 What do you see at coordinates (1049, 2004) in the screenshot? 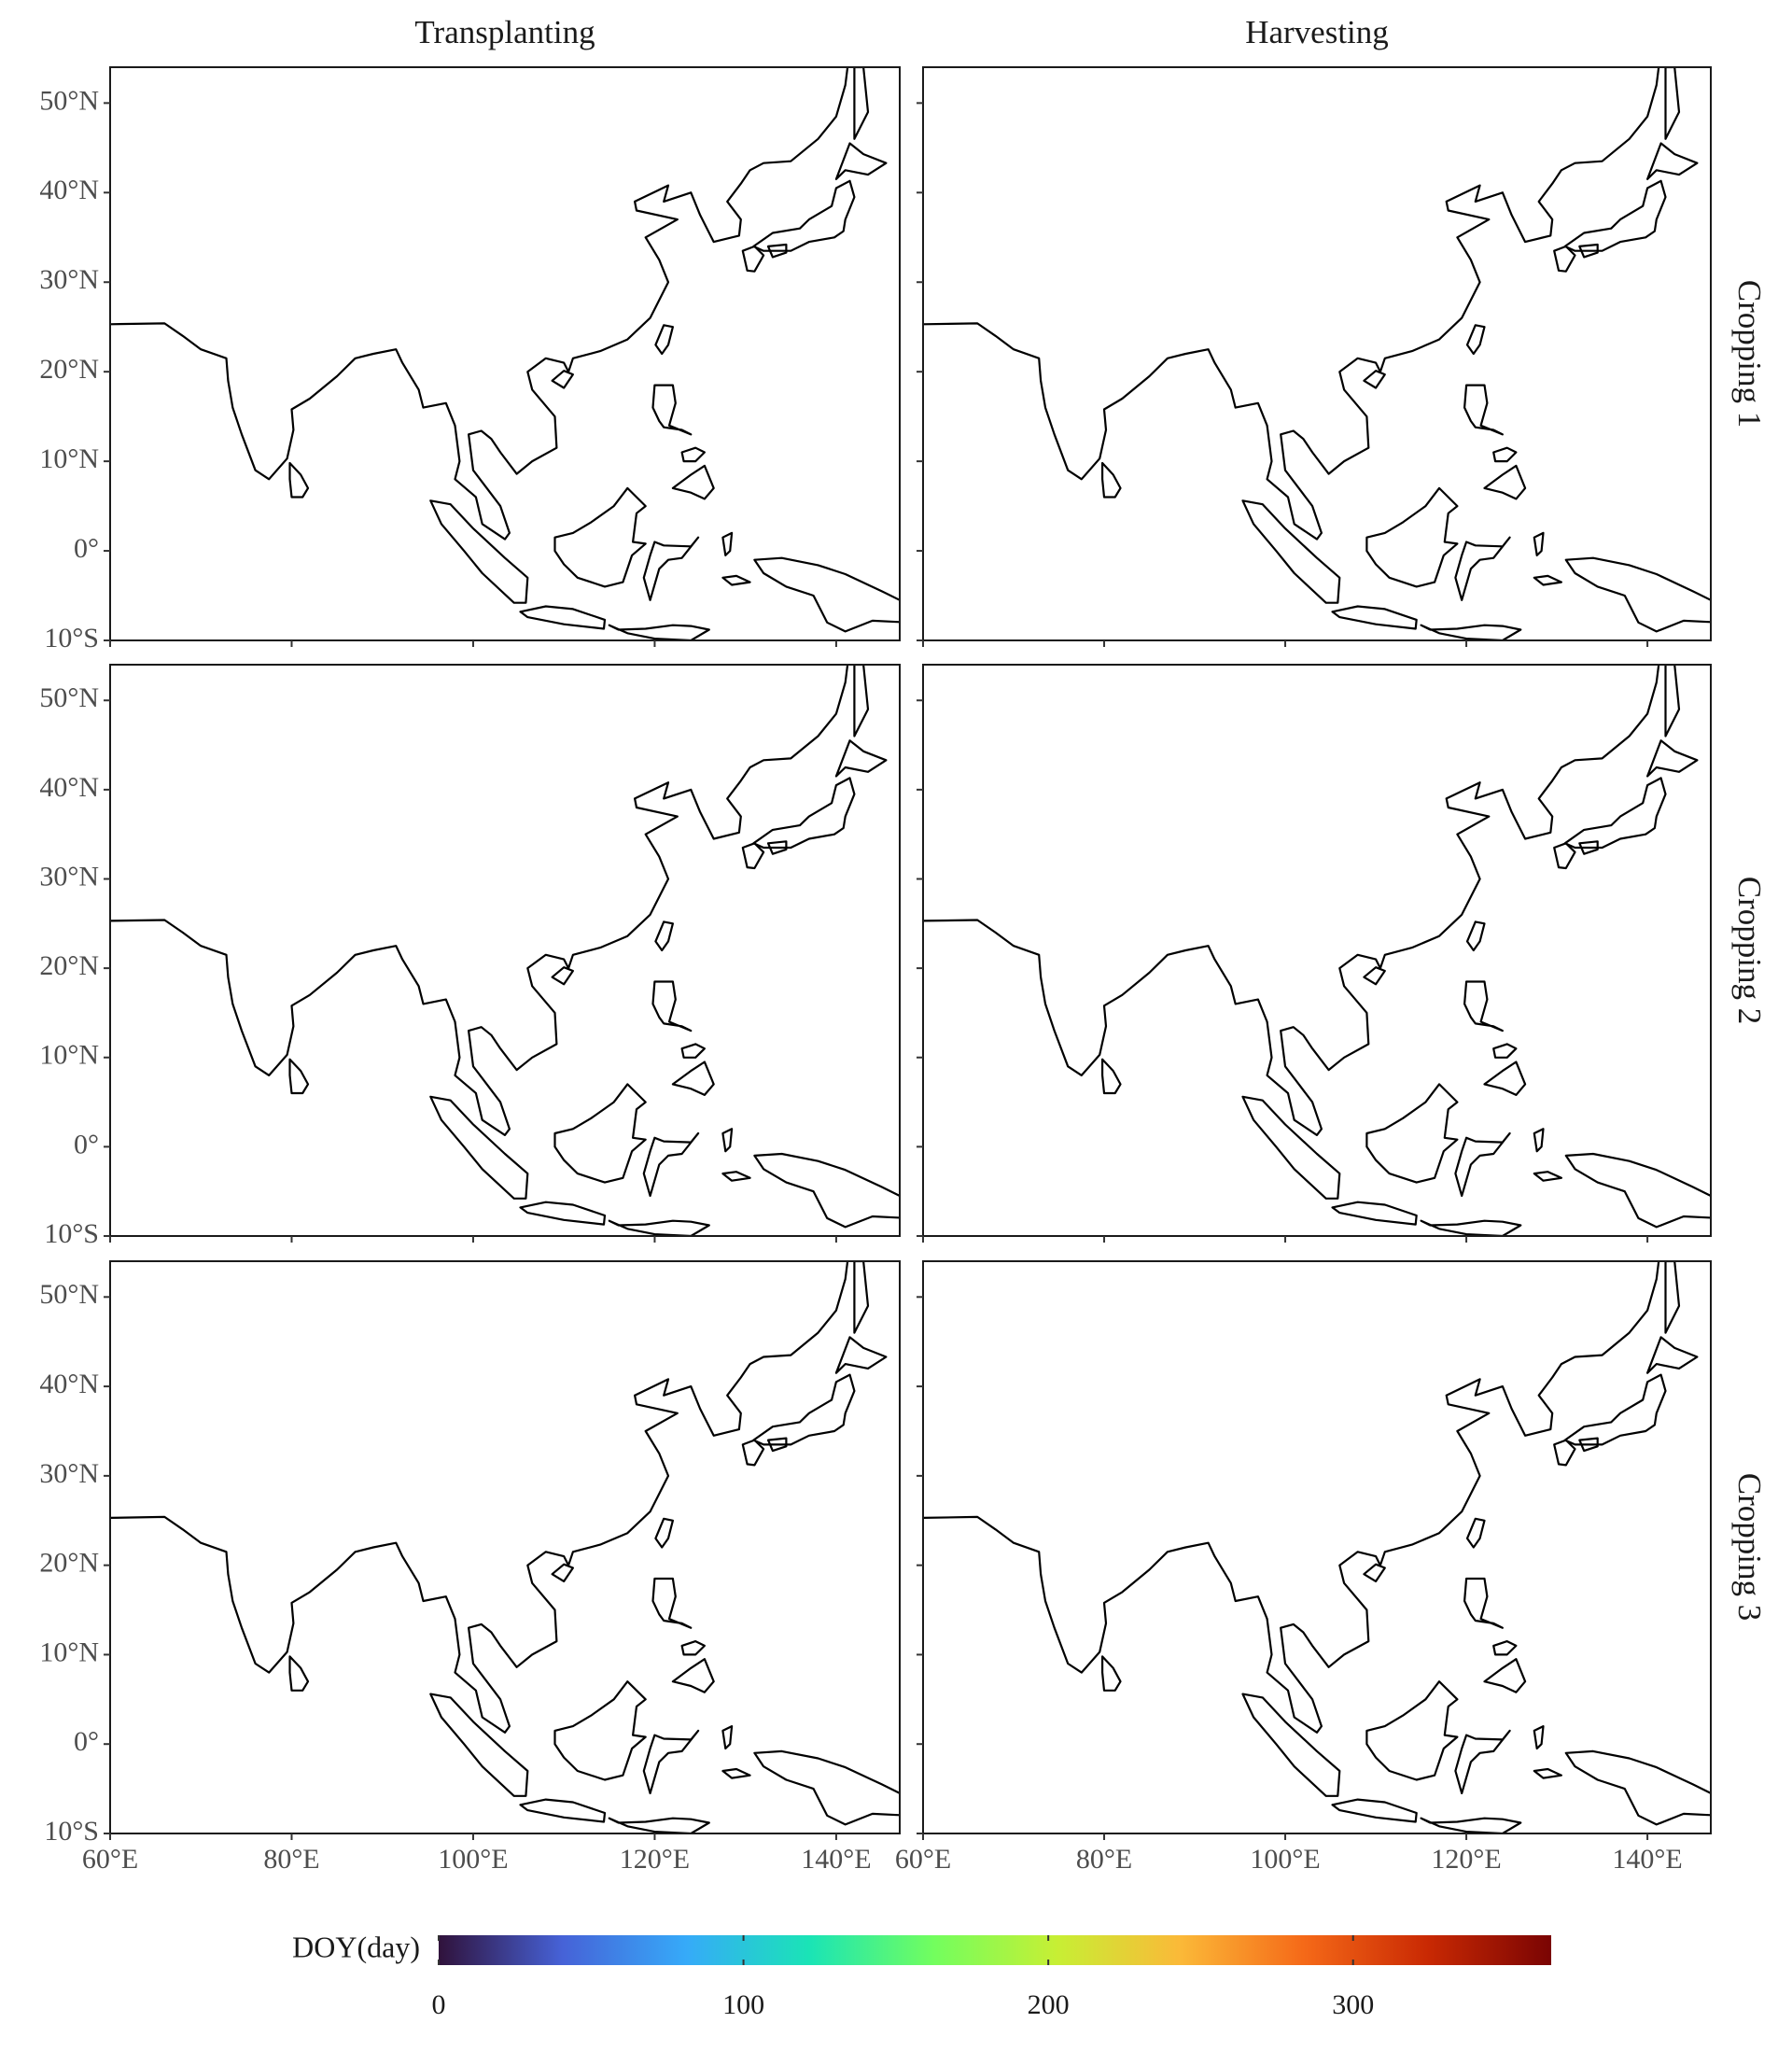
I see `colorbar-tick-label: 200` at bounding box center [1049, 2004].